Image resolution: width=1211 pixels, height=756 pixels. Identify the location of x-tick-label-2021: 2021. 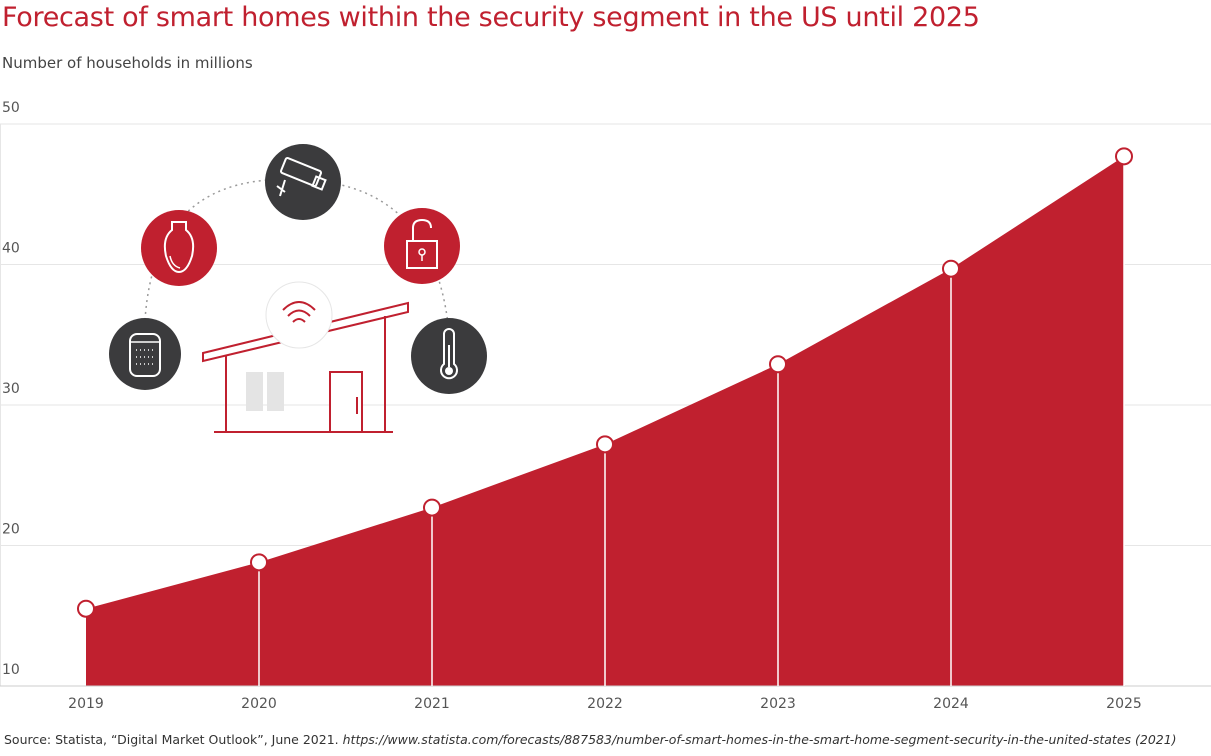
(432, 704).